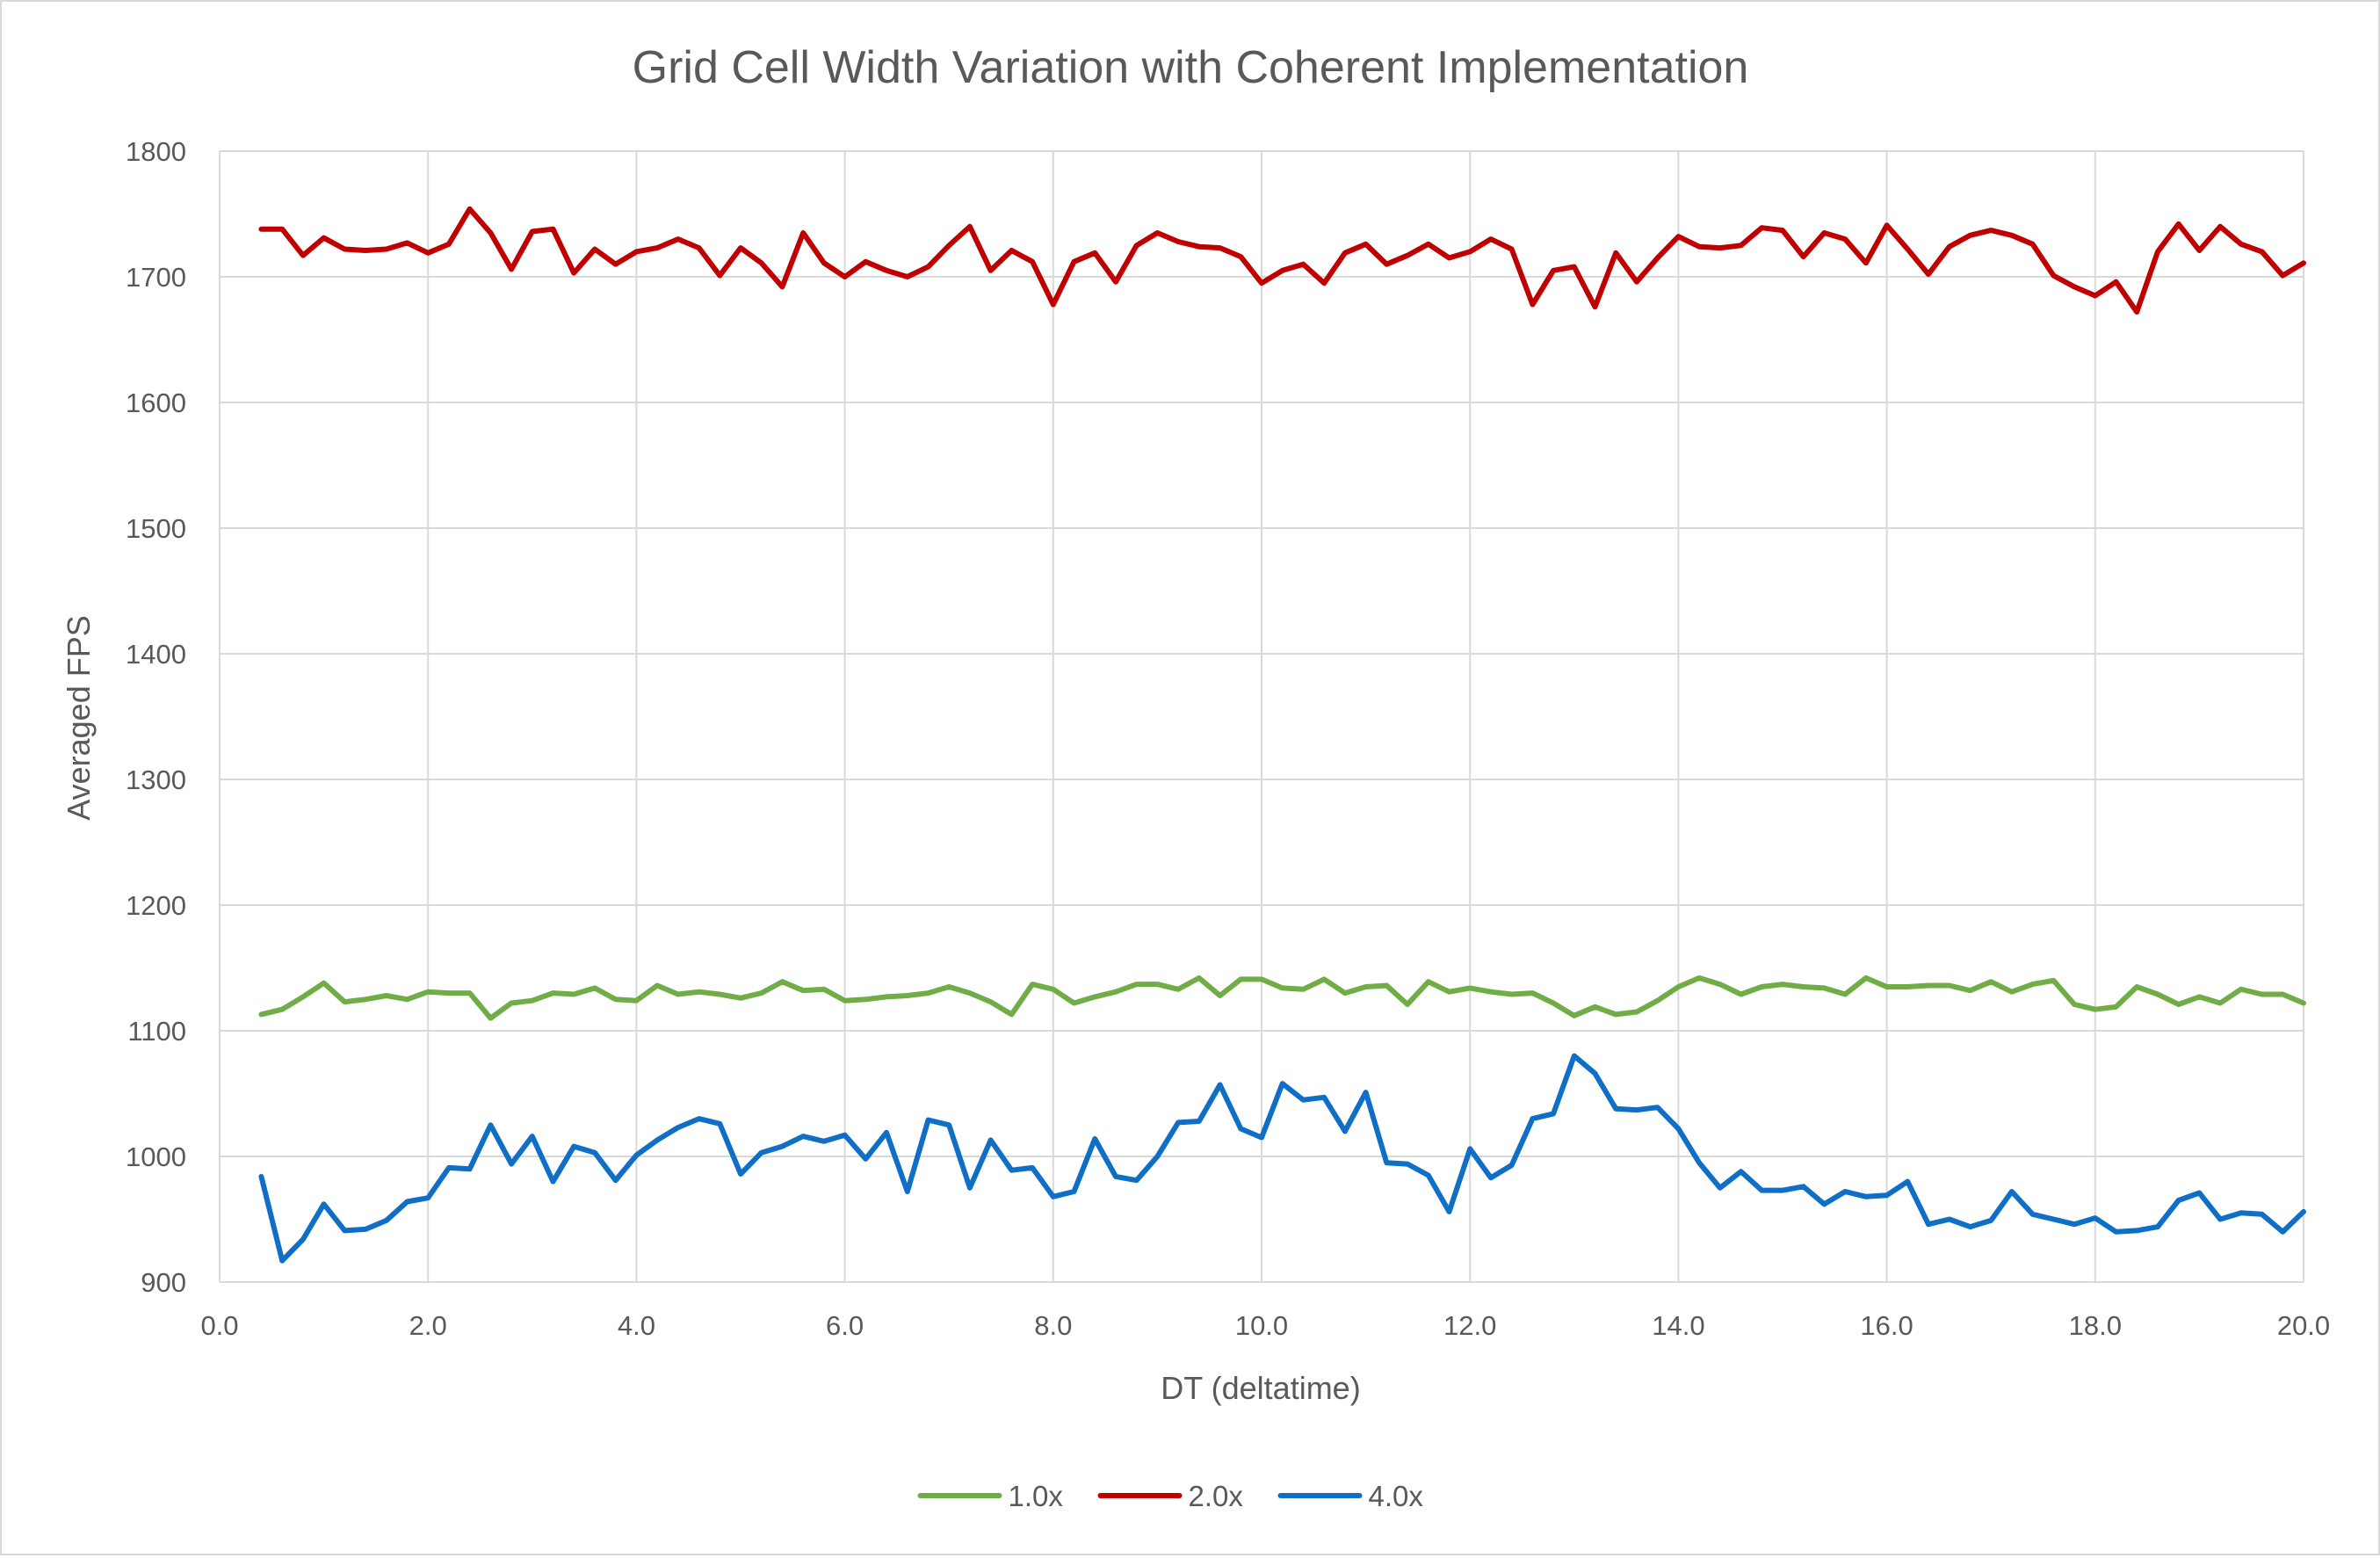 The height and width of the screenshot is (1558, 2380). Describe the element at coordinates (636, 1326) in the screenshot. I see `x-tick-label: 4.0` at that location.